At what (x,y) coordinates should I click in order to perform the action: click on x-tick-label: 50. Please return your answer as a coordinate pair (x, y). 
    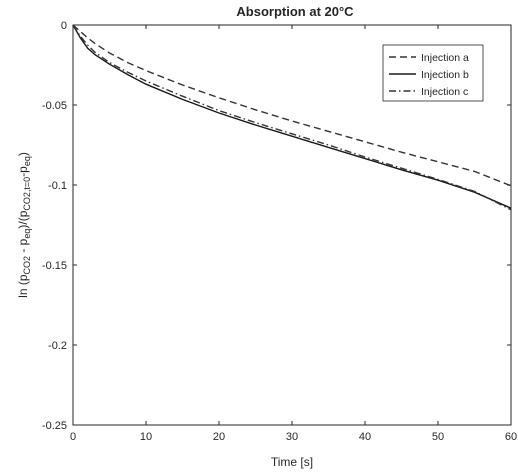
    Looking at the image, I should click on (438, 437).